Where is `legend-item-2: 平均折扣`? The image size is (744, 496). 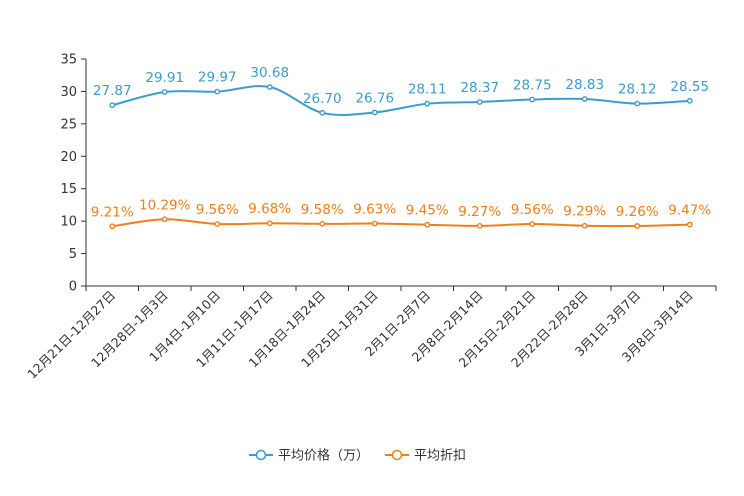 legend-item-2: 平均折扣 is located at coordinates (425, 456).